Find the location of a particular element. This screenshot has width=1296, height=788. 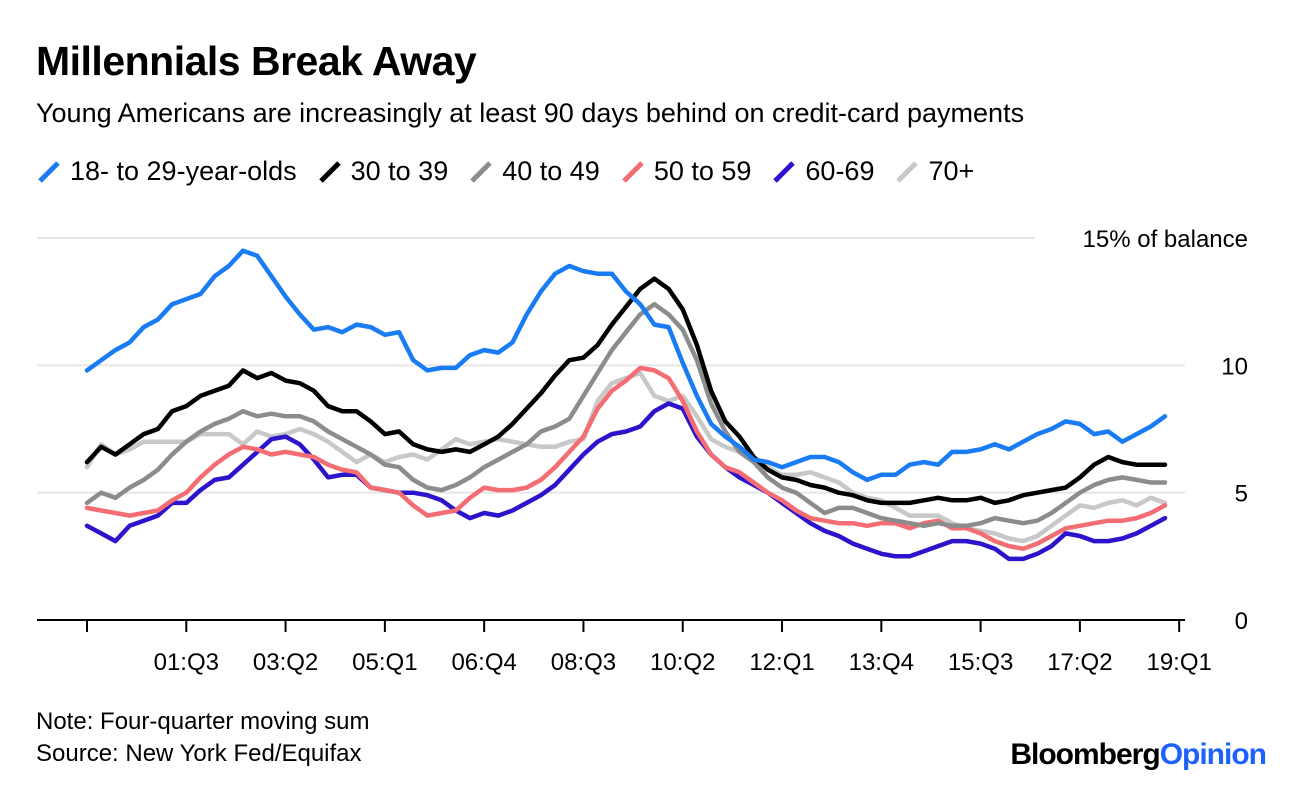

legend-item-18-29: 18- to 29-year-olds is located at coordinates (166, 171).